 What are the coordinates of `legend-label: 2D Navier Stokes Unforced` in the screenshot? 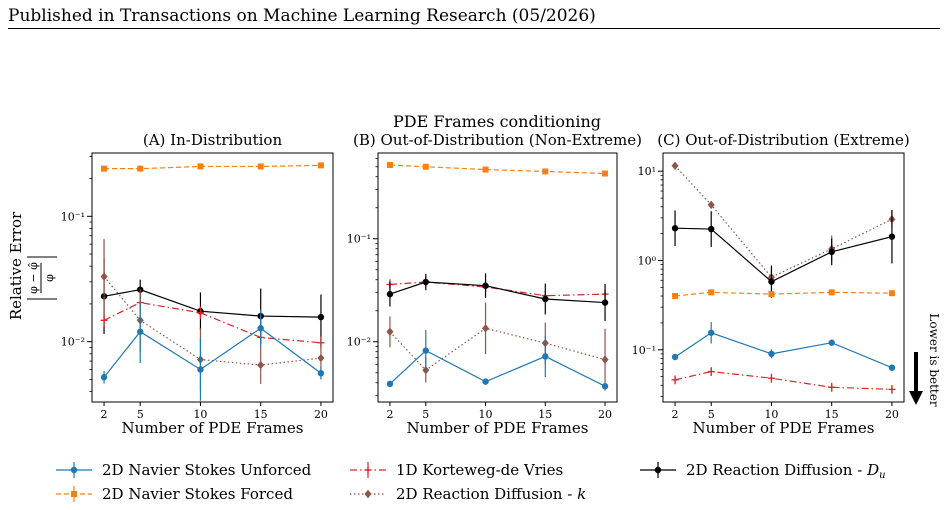 It's located at (207, 470).